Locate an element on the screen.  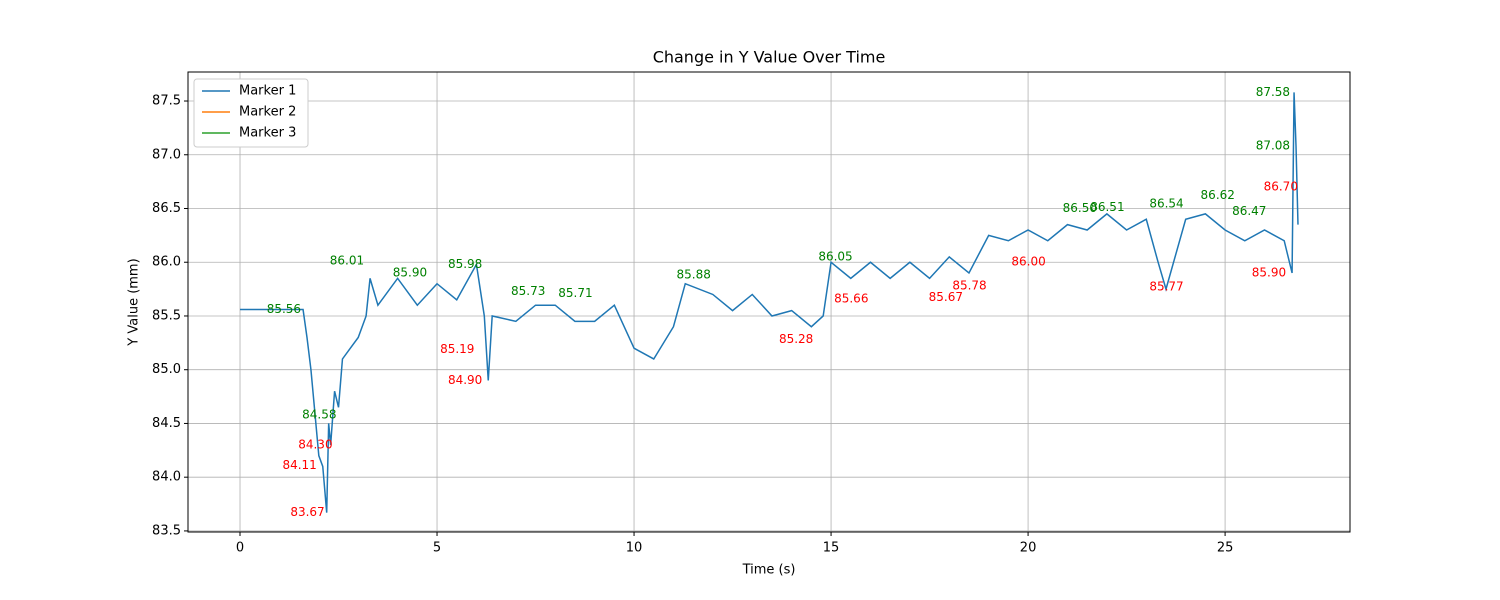
point-annotation: 83.67 is located at coordinates (307, 512).